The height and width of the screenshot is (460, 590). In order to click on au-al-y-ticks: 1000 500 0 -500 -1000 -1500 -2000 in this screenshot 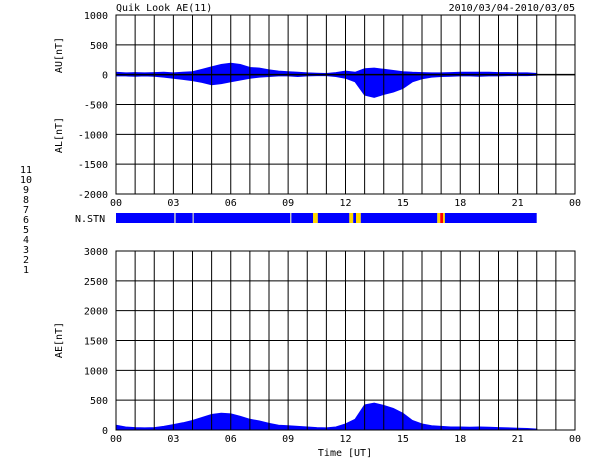, I will do `click(93, 106)`.